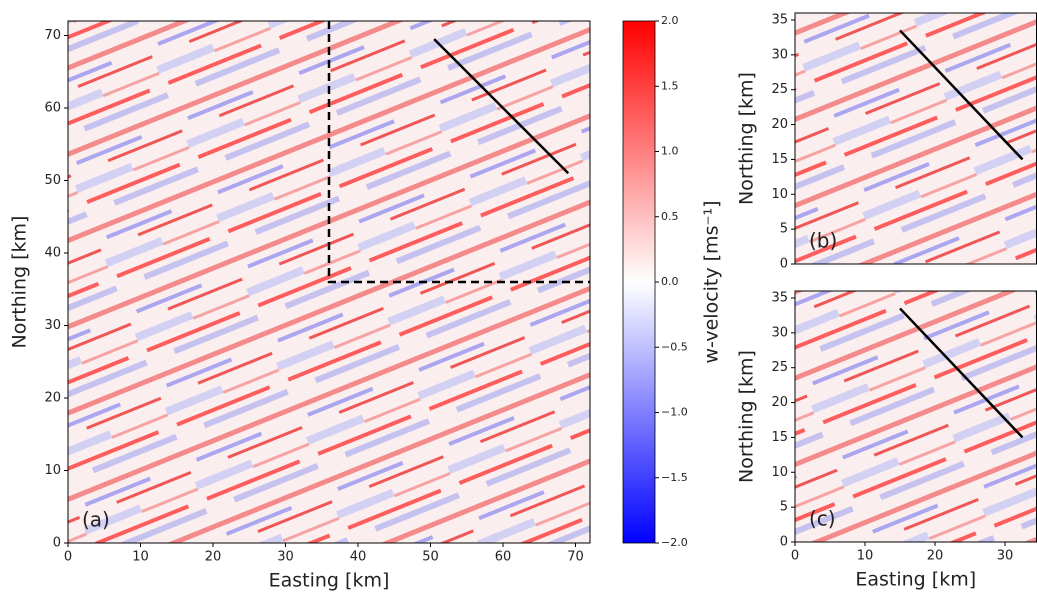 This screenshot has width=1037, height=594. I want to click on colorbar-tick-label: 0.5, so click(670, 216).